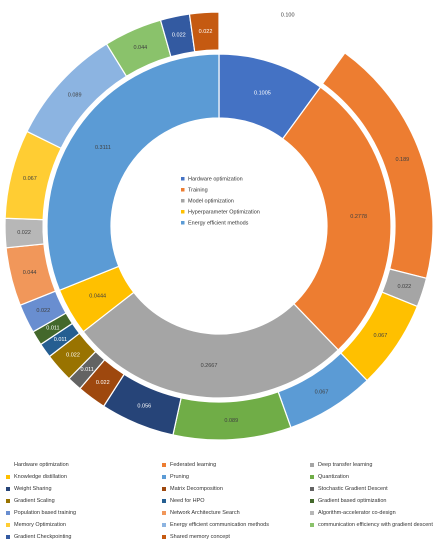 Image resolution: width=447 pixels, height=550 pixels. I want to click on legend-item-shared-memory-concept: Shared memory concept, so click(196, 537).